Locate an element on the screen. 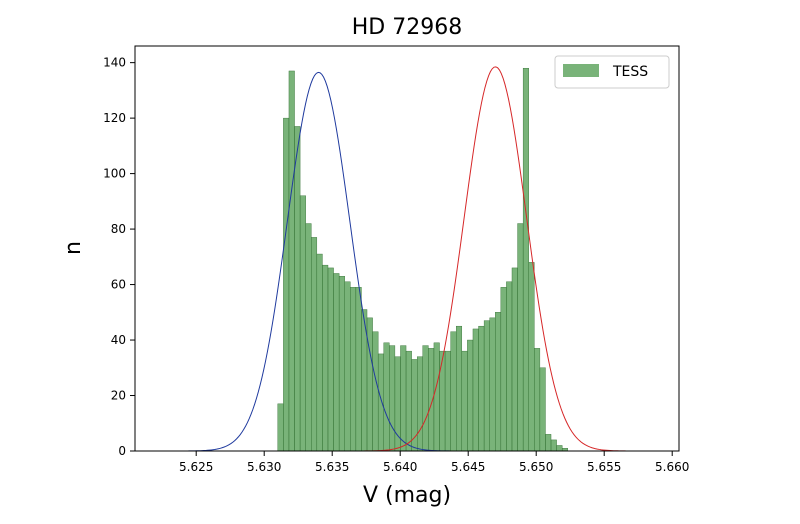  y-axis-title: n is located at coordinates (73, 248).